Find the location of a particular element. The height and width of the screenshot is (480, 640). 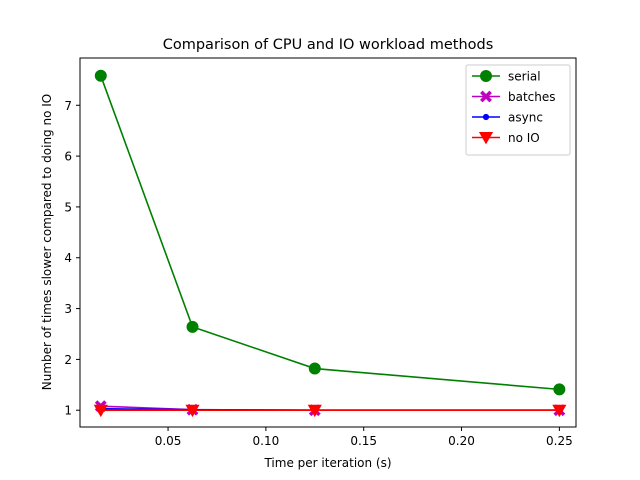

legend-marker-serial is located at coordinates (486, 76).